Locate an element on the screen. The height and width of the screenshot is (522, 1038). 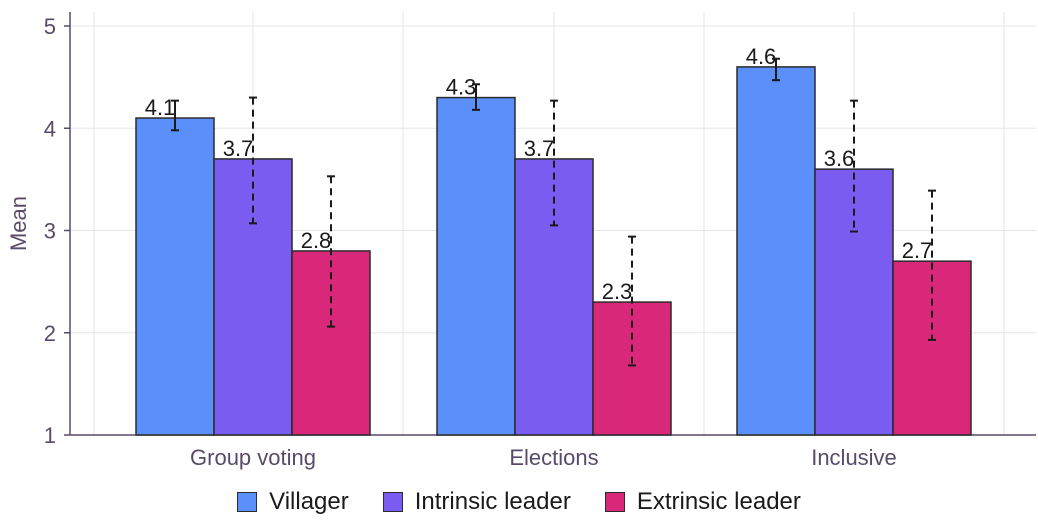
legend: Villager Intrinsic leader Extrinsic leader is located at coordinates (519, 502).